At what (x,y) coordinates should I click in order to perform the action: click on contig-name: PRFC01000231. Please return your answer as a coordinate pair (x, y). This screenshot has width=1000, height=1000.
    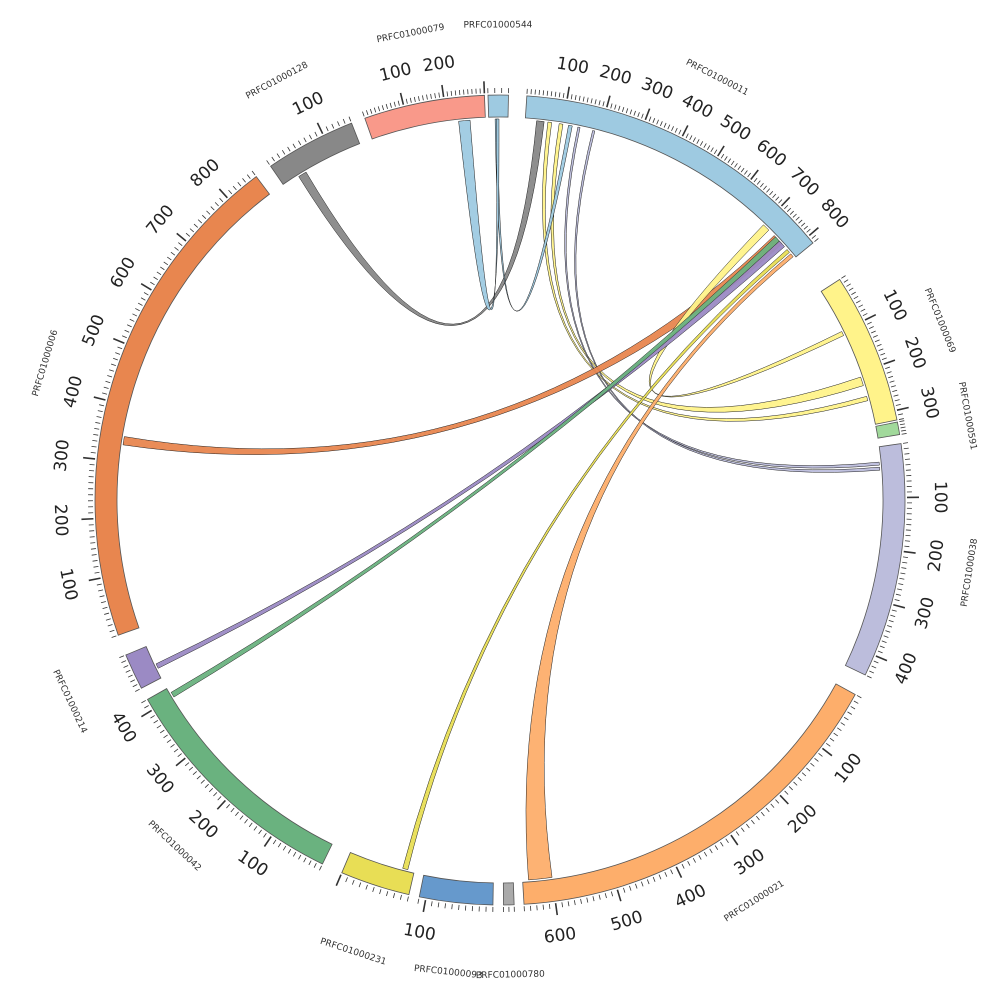
    Looking at the image, I should click on (353, 952).